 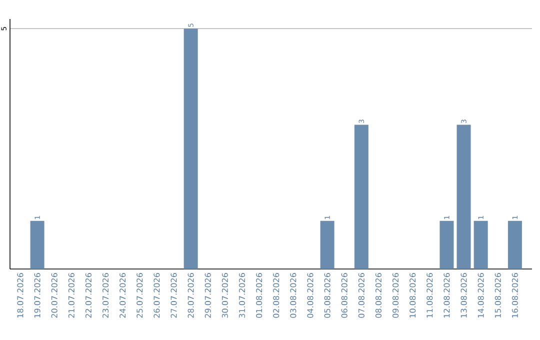 What do you see at coordinates (157, 295) in the screenshot?
I see `x-tick-label: 26.07.2026` at bounding box center [157, 295].